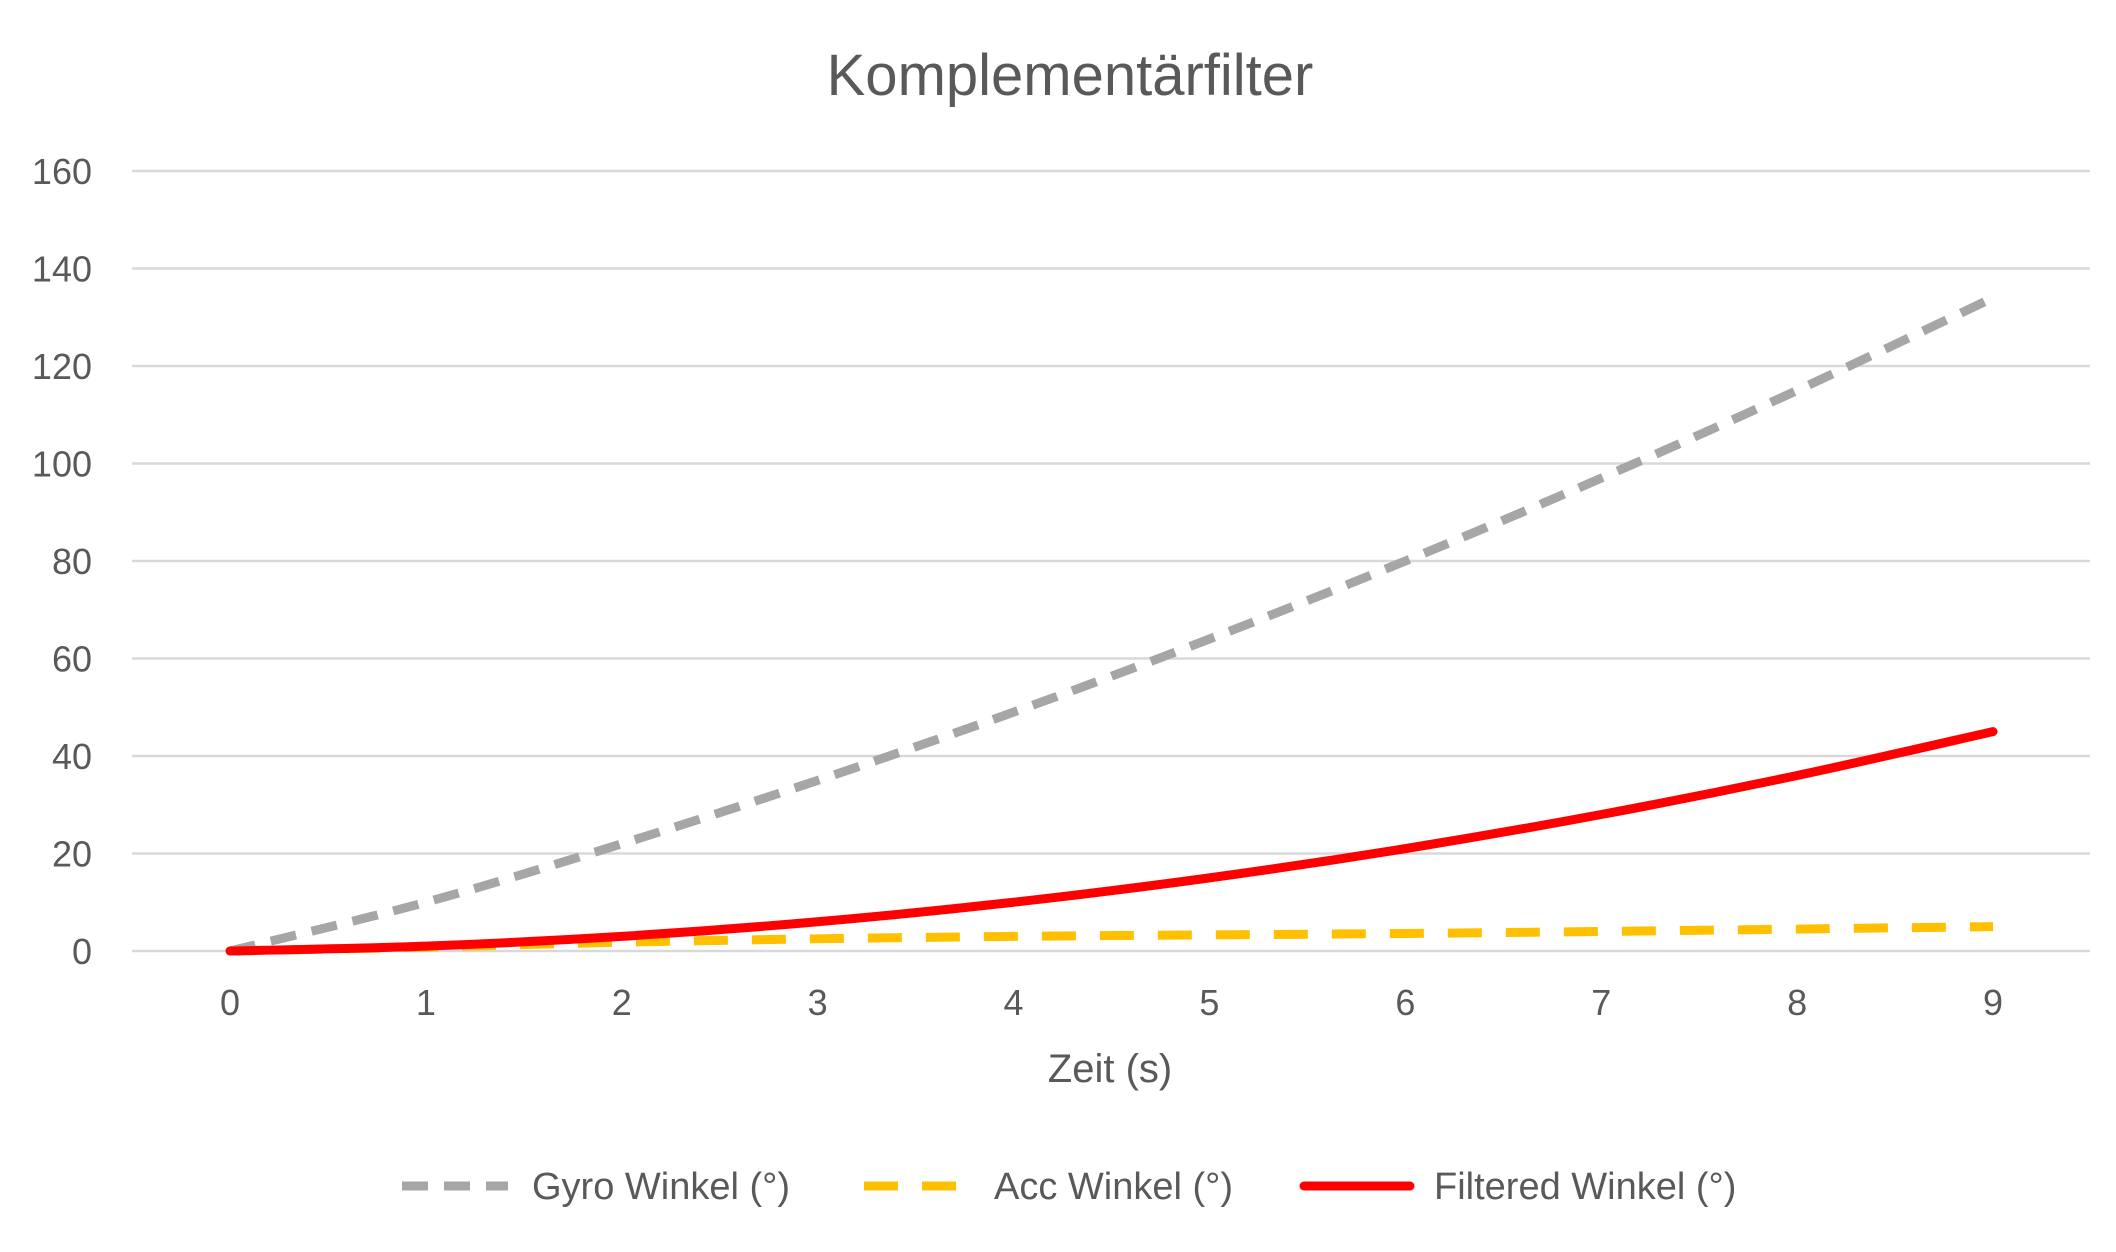 The width and height of the screenshot is (2116, 1252). Describe the element at coordinates (1070, 75) in the screenshot. I see `chart-title: Komplementärfilter` at that location.